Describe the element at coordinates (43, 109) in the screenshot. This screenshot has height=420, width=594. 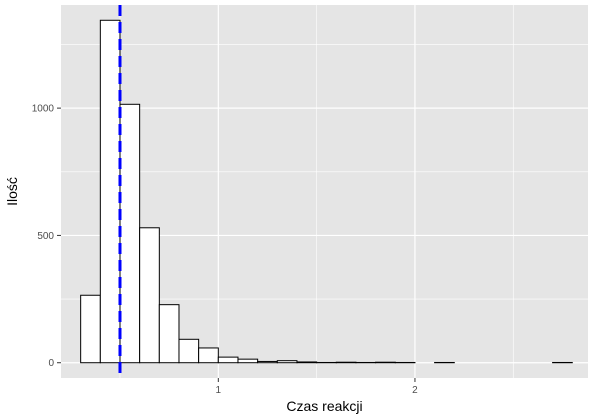
I see `y-tick-label: 1000` at that location.